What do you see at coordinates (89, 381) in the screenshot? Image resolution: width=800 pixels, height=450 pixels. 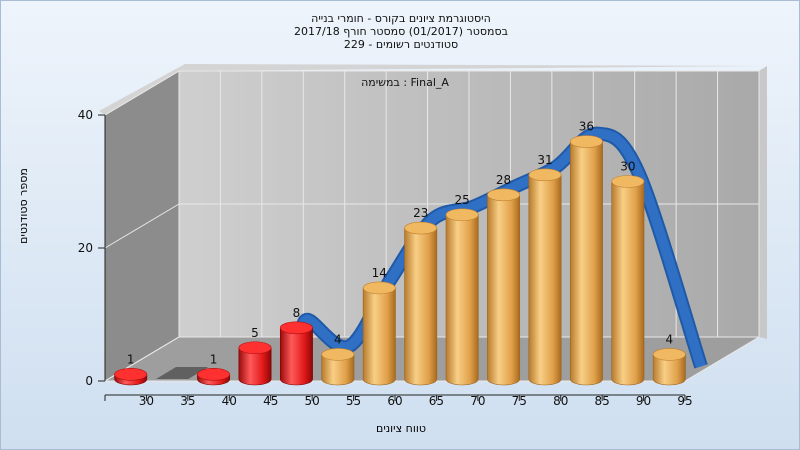 I see `y-tick-label: 0` at bounding box center [89, 381].